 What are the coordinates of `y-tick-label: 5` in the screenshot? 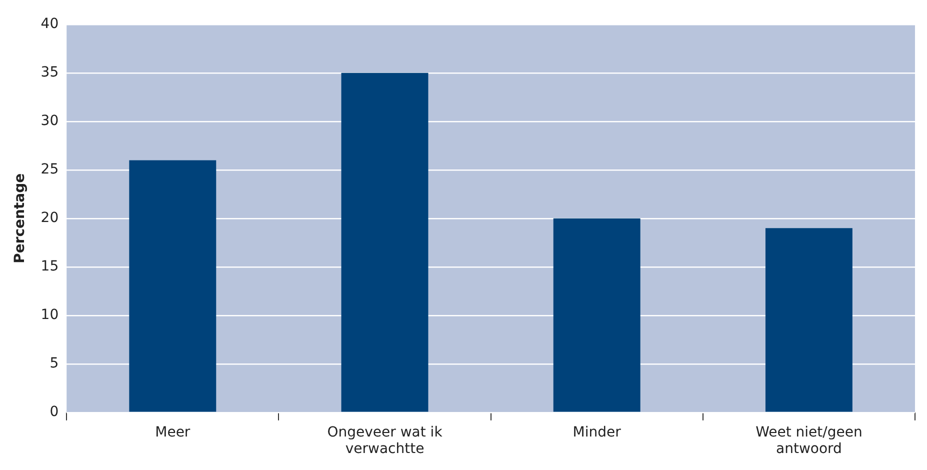 It's located at (54, 364).